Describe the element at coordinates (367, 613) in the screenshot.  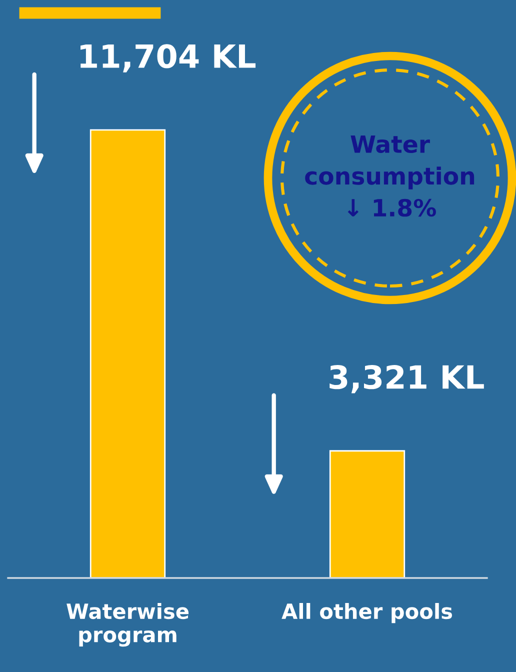
I see `x-tick-label: All other pools` at that location.